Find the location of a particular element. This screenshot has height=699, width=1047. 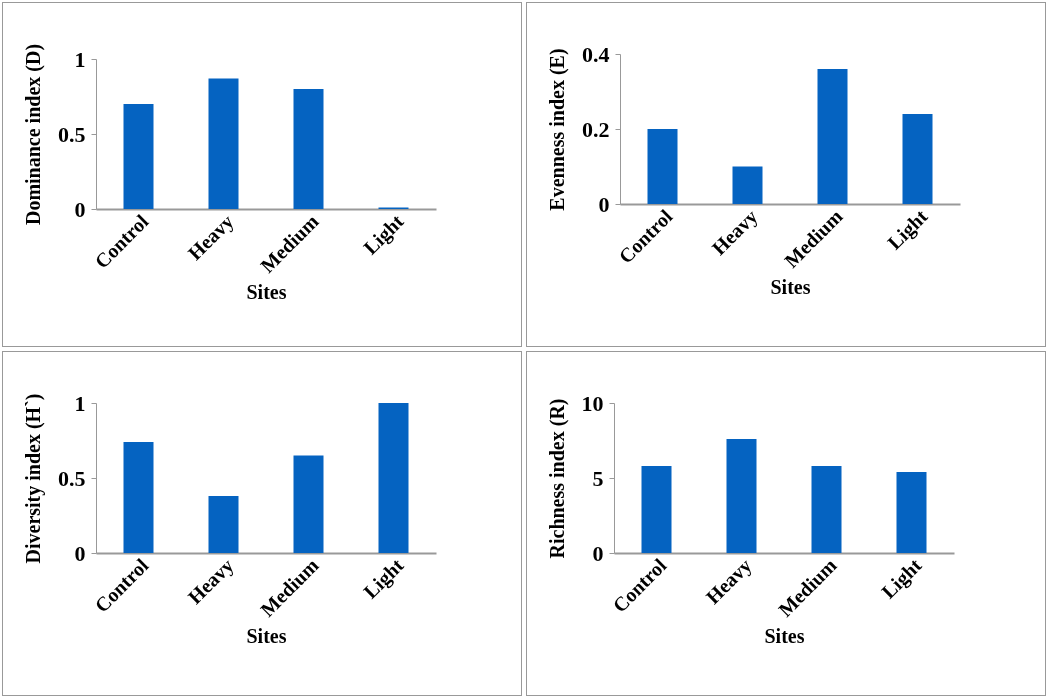

y-tick-label: 10 is located at coordinates (592, 403).